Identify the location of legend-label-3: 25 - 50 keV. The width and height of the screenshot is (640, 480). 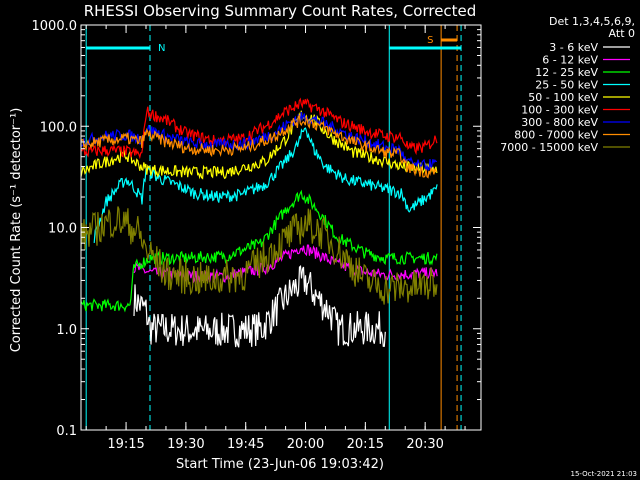
(566, 85).